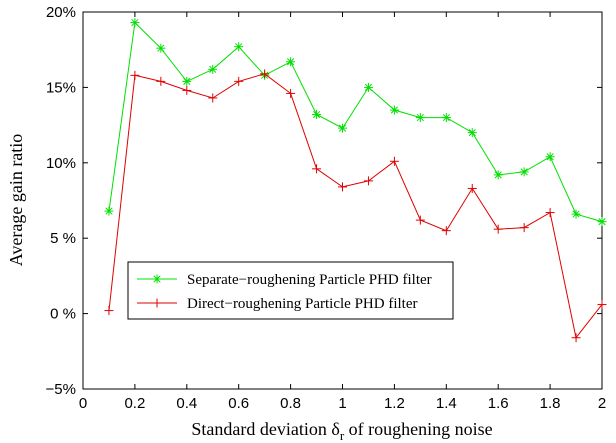 This screenshot has width=616, height=443. Describe the element at coordinates (134, 403) in the screenshot. I see `x-tick-label: 0.2` at that location.